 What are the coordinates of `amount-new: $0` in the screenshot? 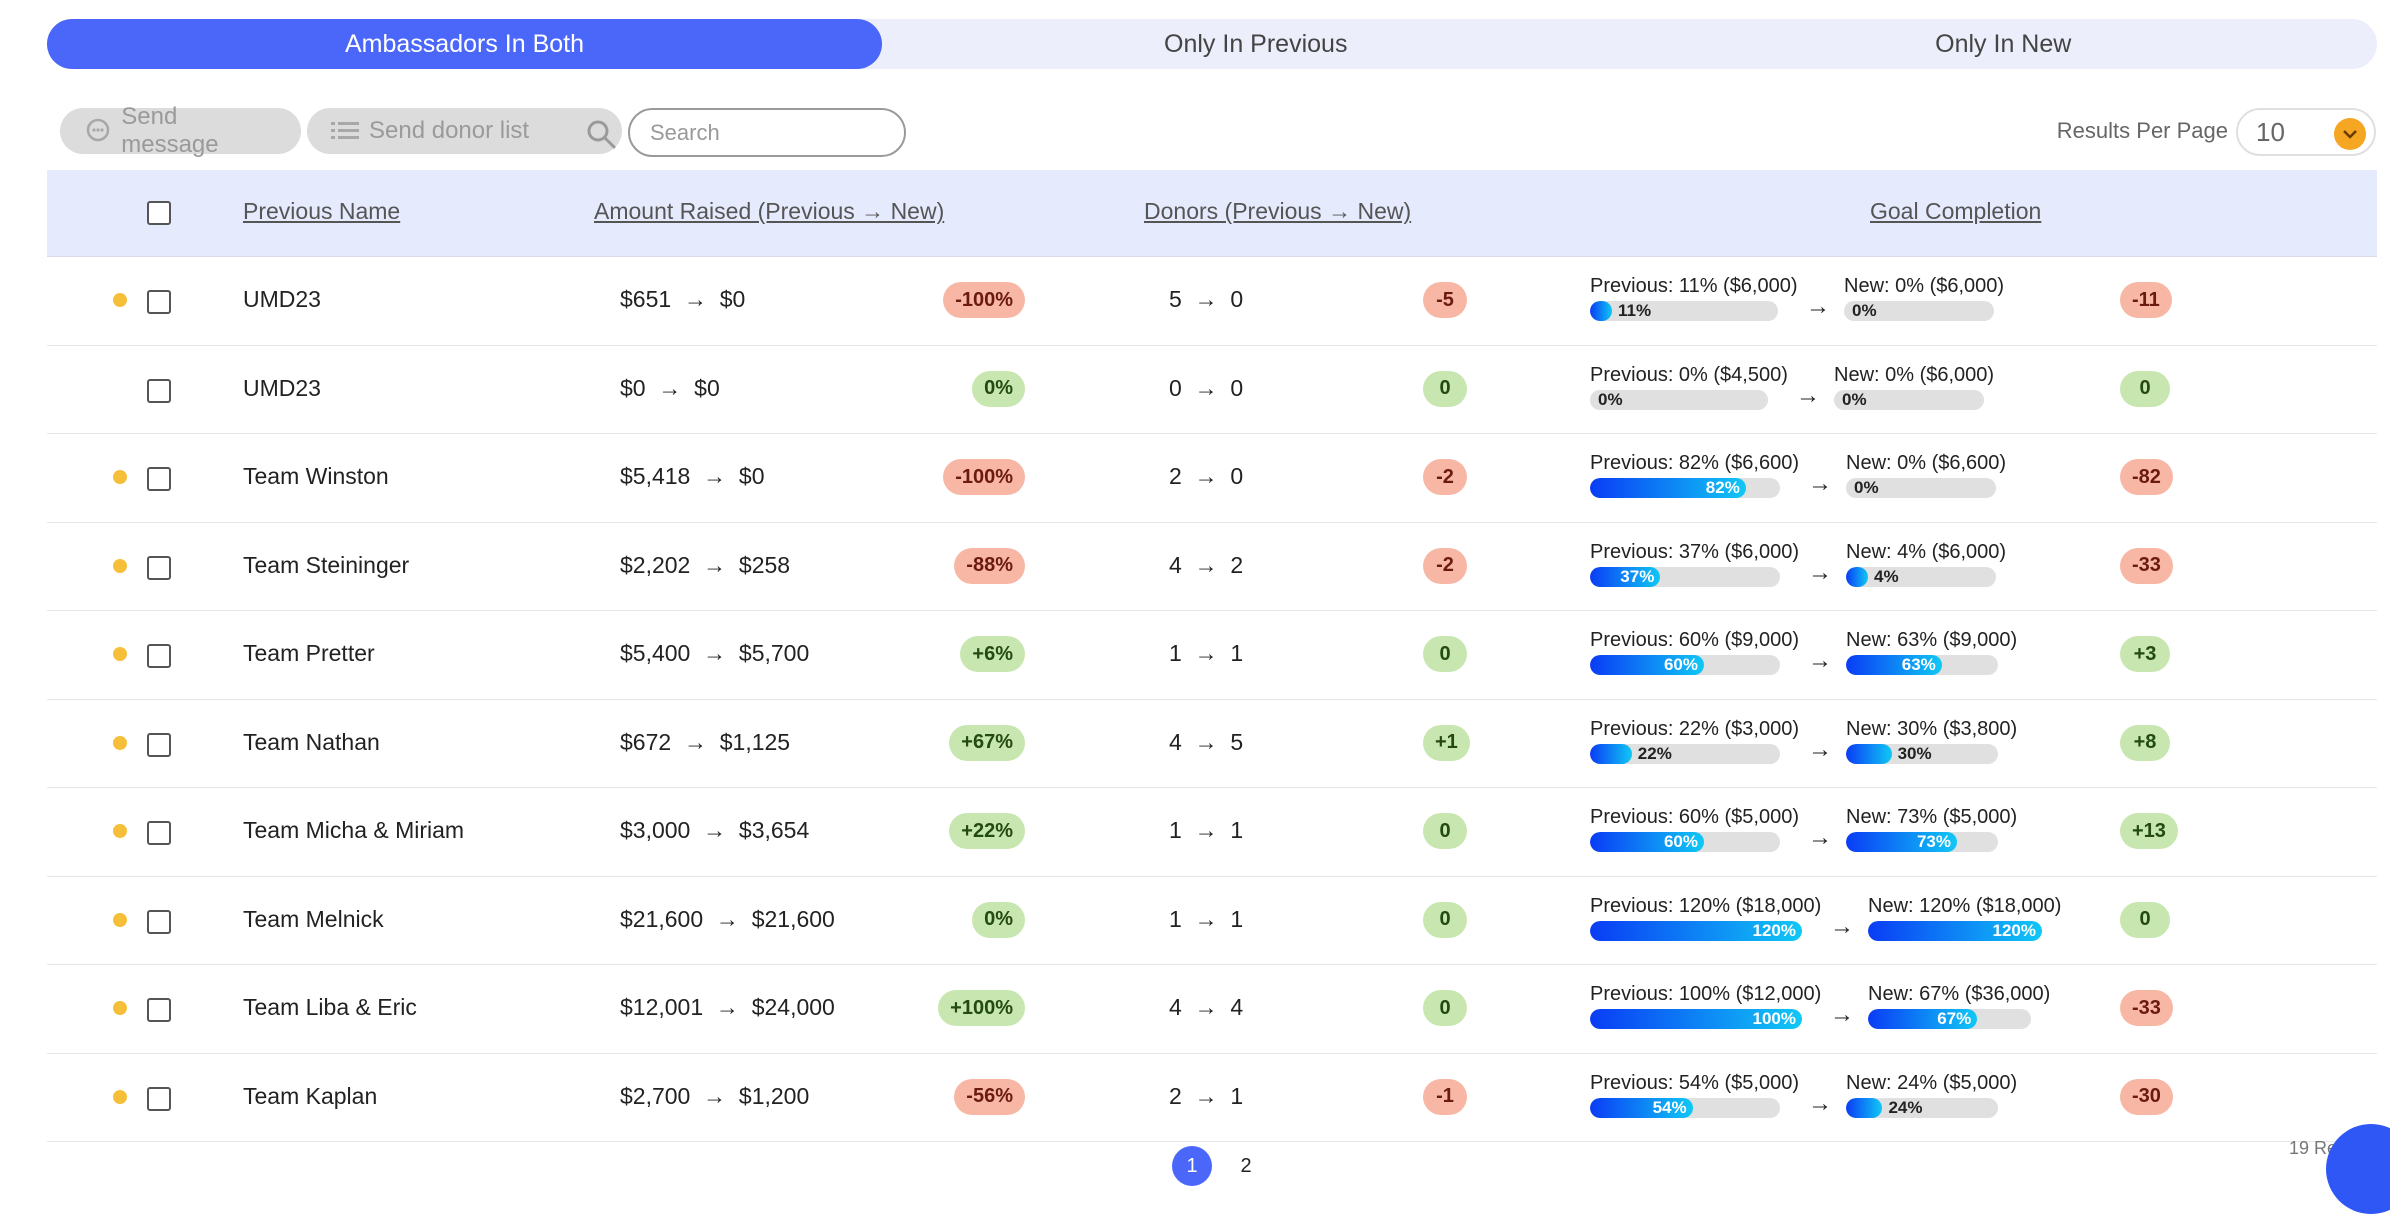 It's located at (751, 476).